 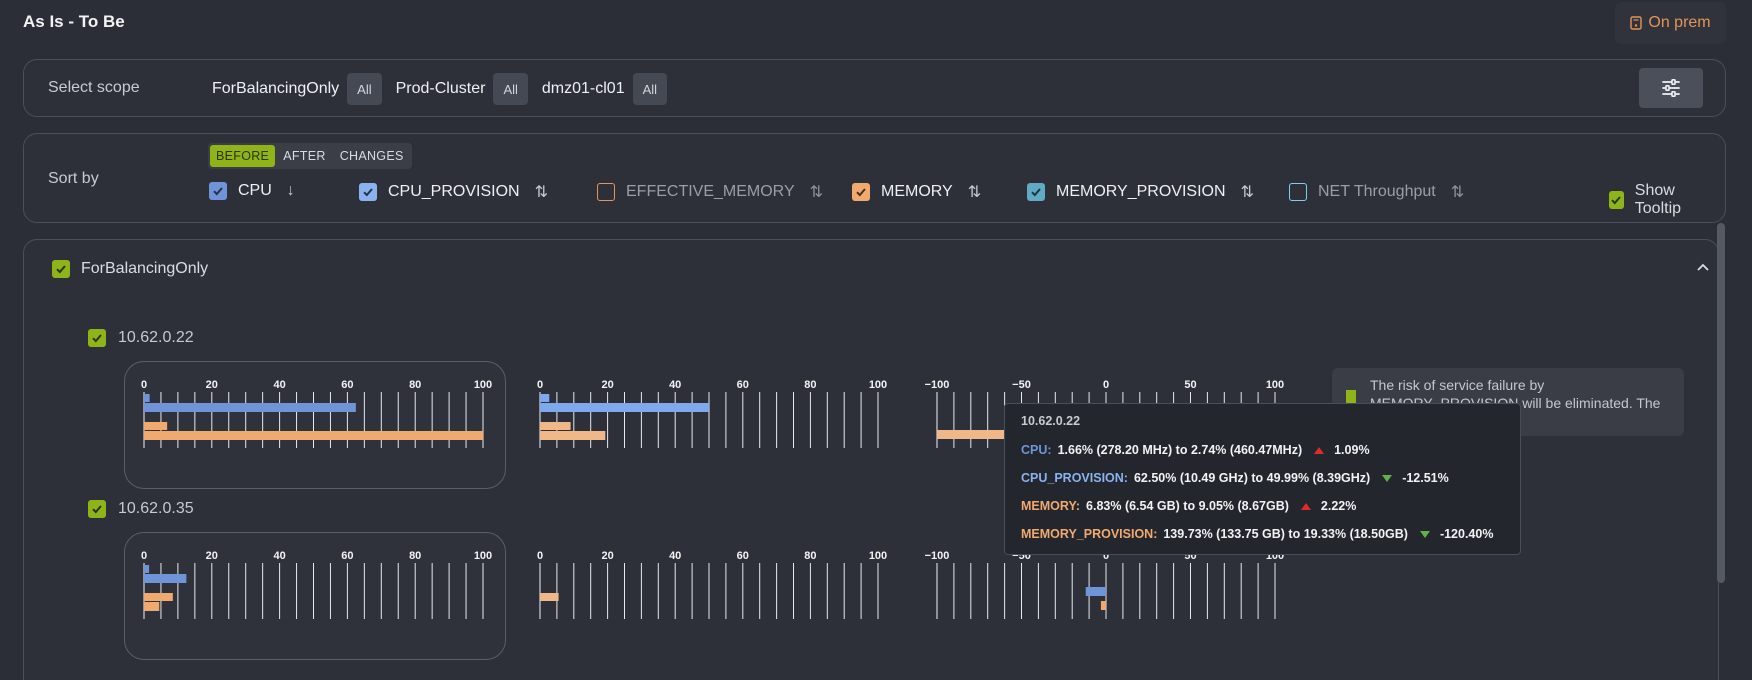 I want to click on tooltip-delta: -120.40%, so click(x=1466, y=534).